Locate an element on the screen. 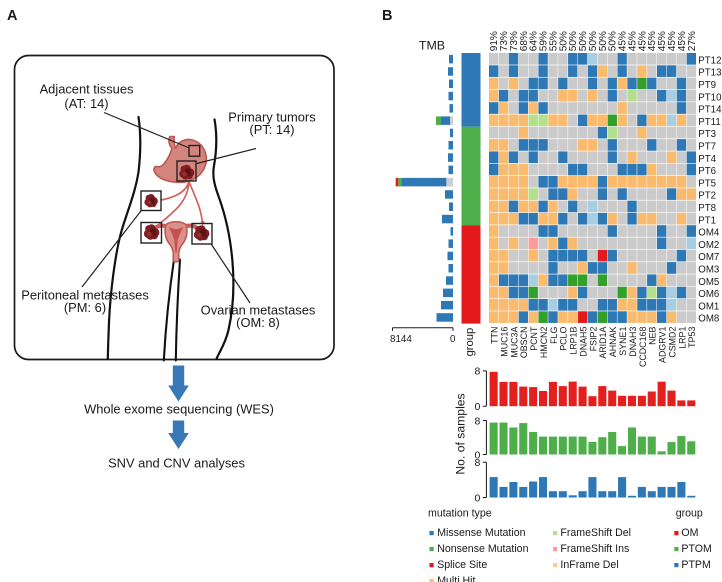 This screenshot has height=582, width=722. svg-text: TMB is located at coordinates (432, 46).